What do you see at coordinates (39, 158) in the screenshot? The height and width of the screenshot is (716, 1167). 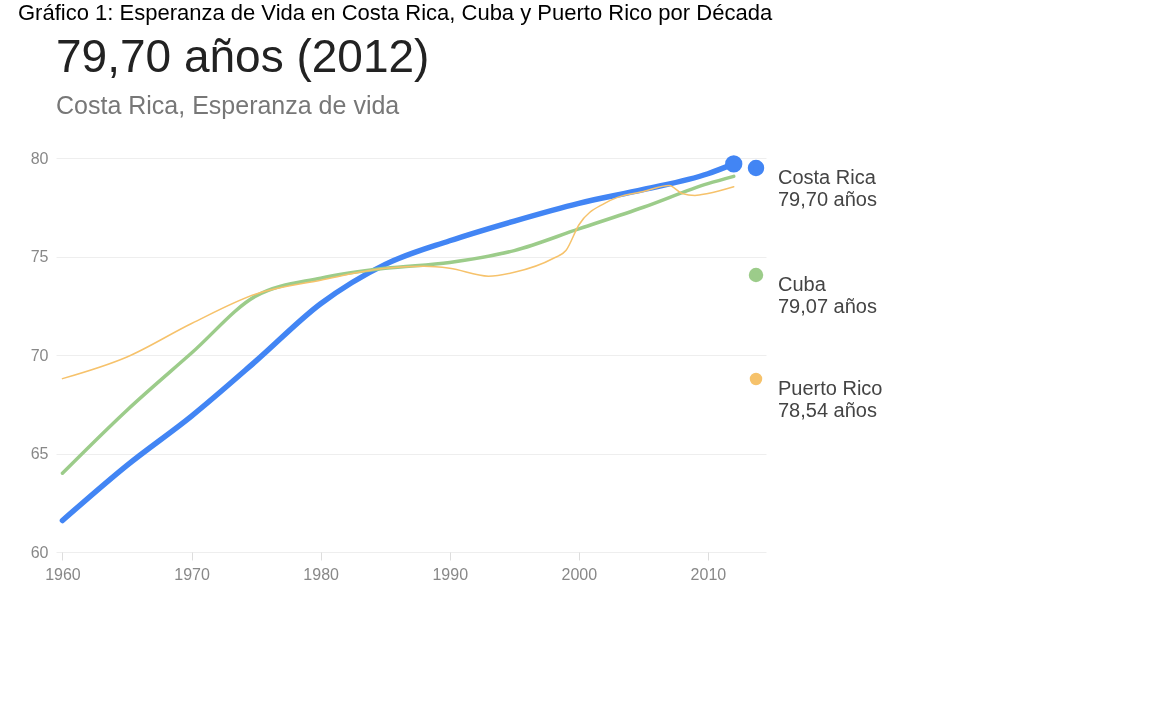 I see `y-tick-label: 80` at bounding box center [39, 158].